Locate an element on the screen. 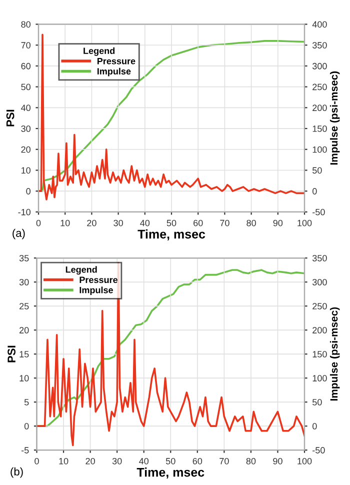 This screenshot has height=485, width=350. text: (b) is located at coordinates (16, 472).